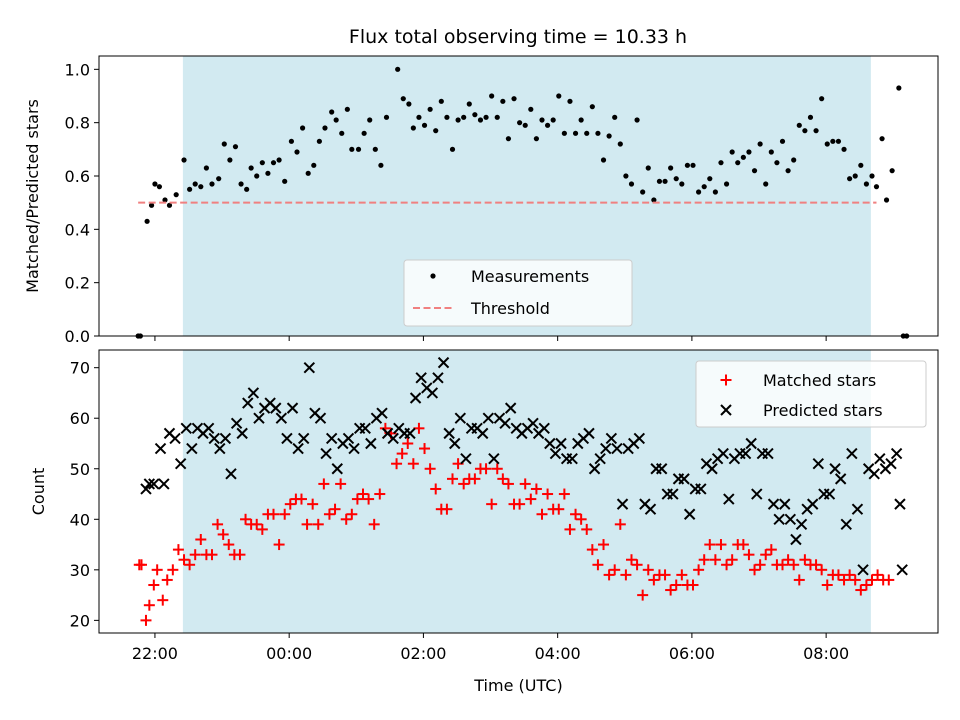 The image size is (960, 720). What do you see at coordinates (811, 394) in the screenshot?
I see `bottom-legend-box` at bounding box center [811, 394].